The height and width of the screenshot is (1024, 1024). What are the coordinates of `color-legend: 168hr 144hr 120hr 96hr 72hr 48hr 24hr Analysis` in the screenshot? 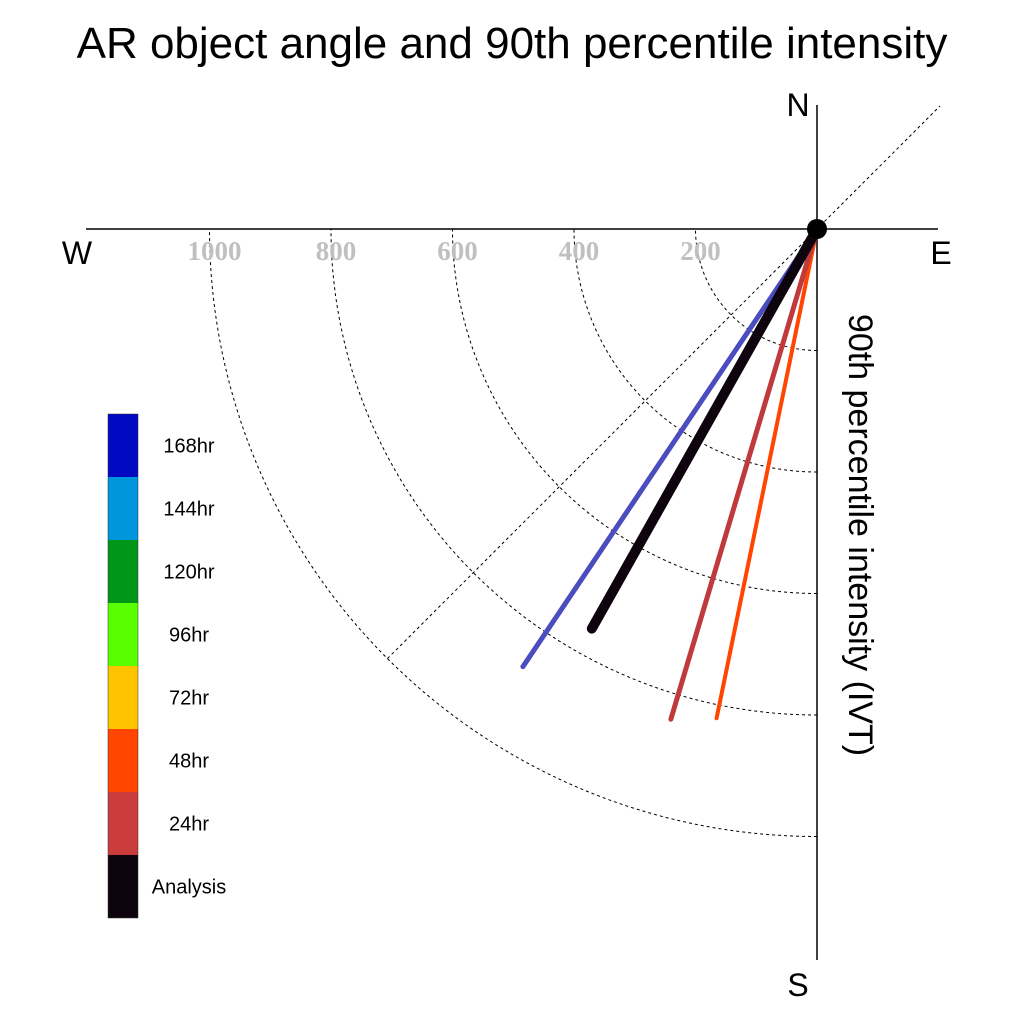 It's located at (166, 666).